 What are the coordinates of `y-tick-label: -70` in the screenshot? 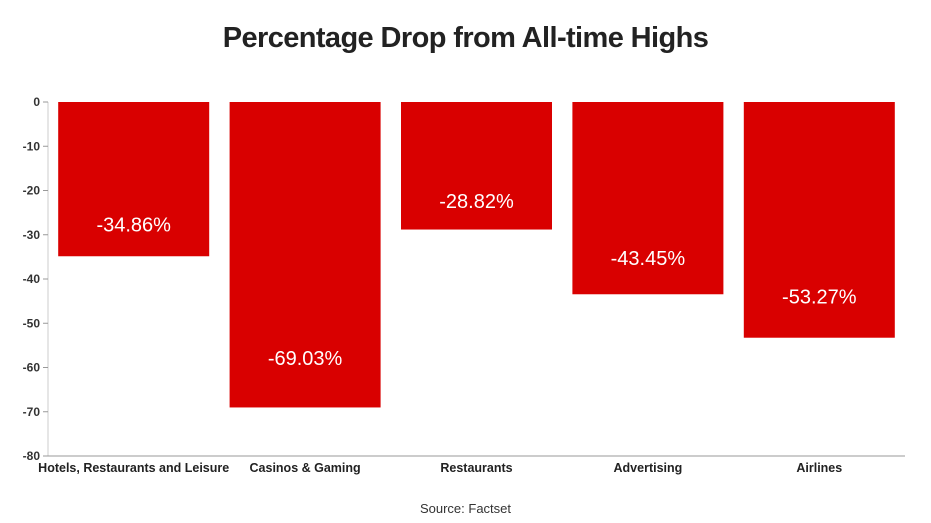 It's located at (32, 412).